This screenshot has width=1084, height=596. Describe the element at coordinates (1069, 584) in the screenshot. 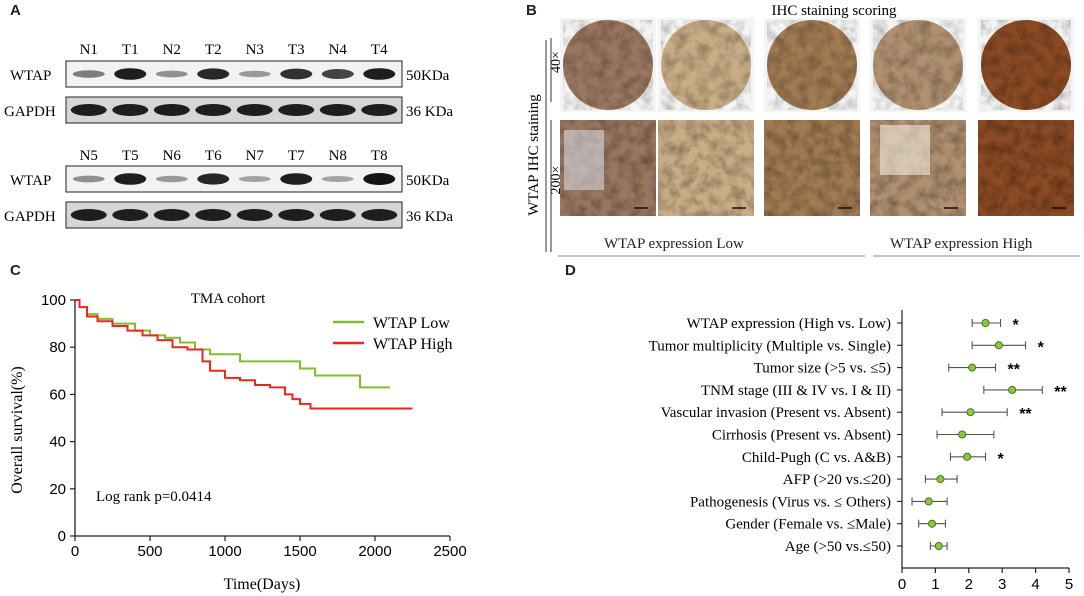

I see `forest-x-tick: 5` at that location.